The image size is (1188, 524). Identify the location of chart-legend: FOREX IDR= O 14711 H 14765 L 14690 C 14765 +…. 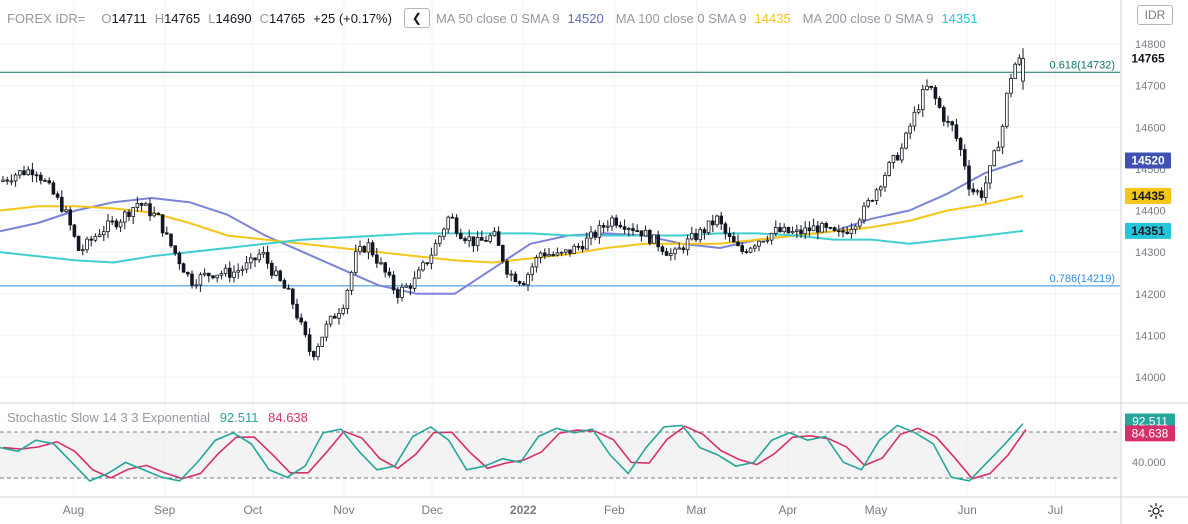
(498, 18).